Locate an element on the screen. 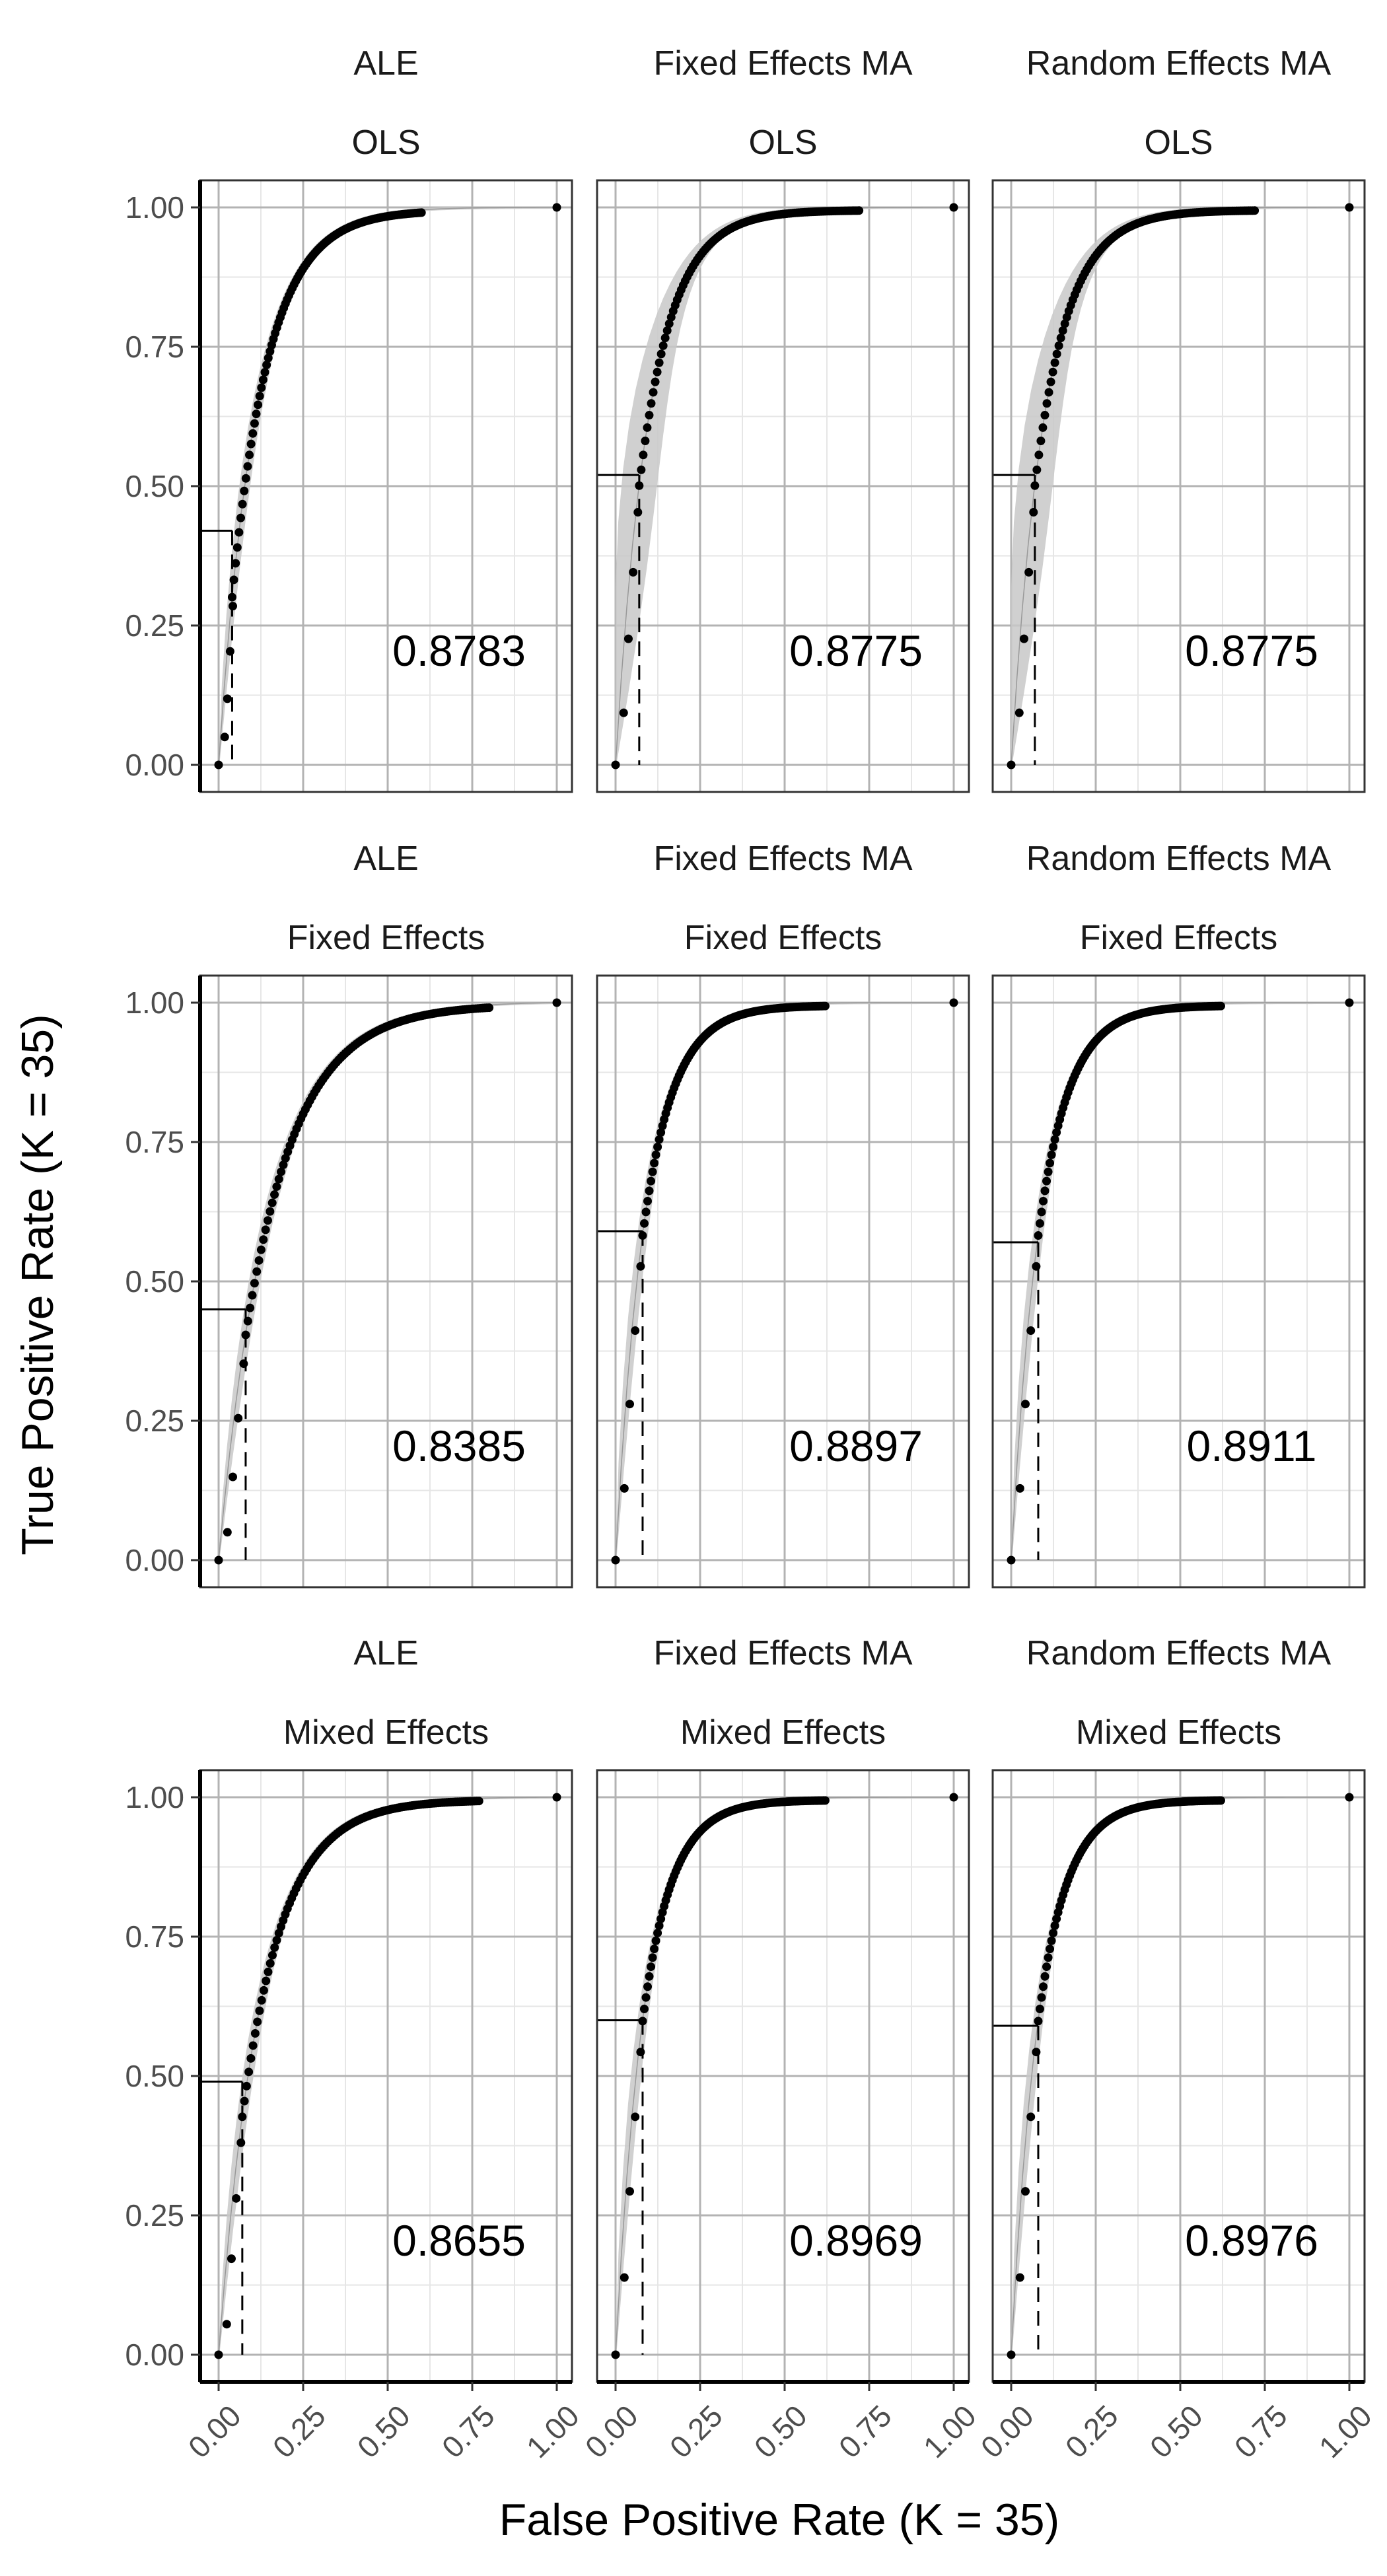 This screenshot has width=1387, height=2576. facet-panel: Random Effects MA Fixed Effects 0.8911 is located at coordinates (1178, 1214).